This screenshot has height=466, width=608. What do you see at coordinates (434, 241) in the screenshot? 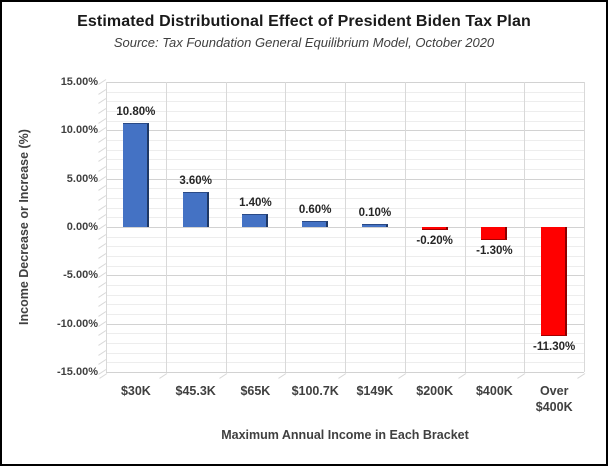
I see `bar-data-label: -0.20%` at bounding box center [434, 241].